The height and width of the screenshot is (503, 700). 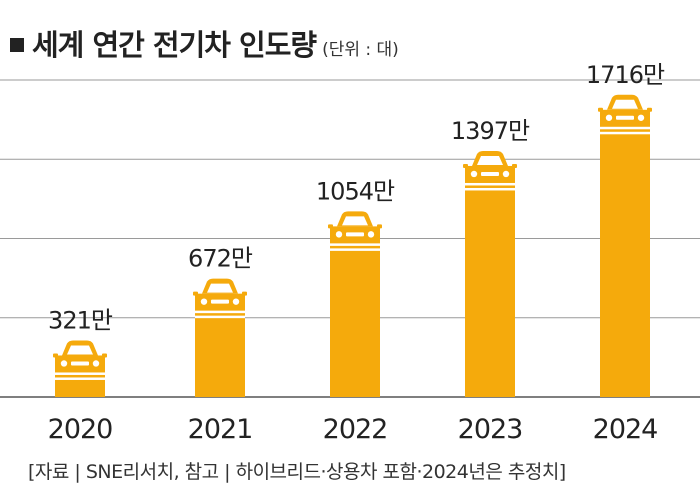 I want to click on car-headlight-right-2023, so click(x=506, y=174).